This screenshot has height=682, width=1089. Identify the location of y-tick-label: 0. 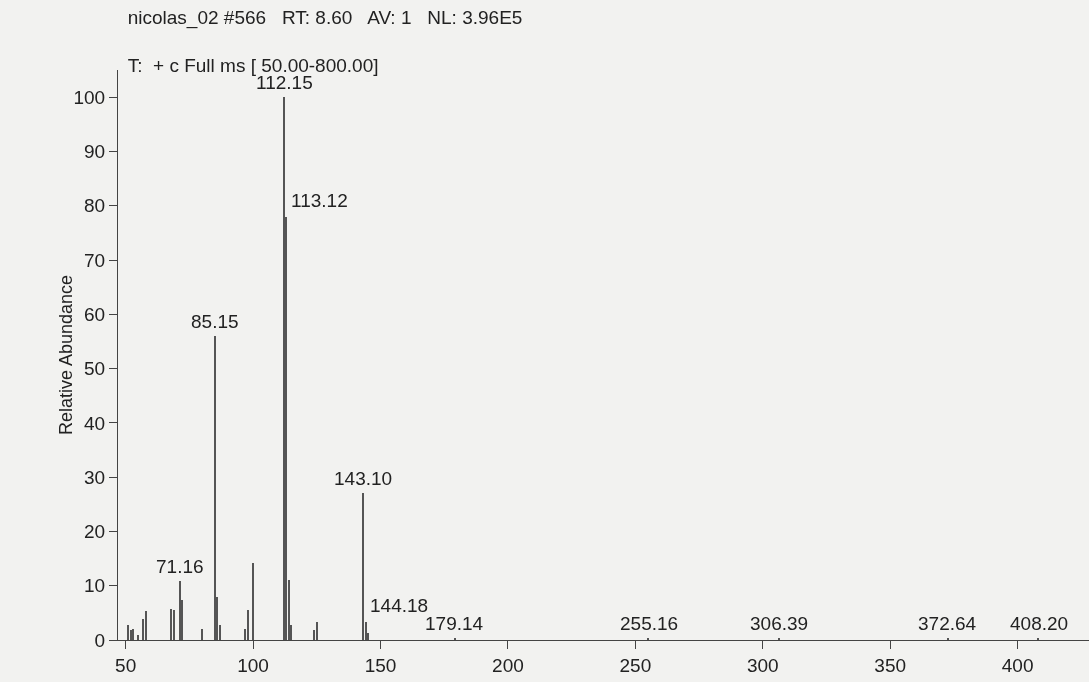
(100, 640).